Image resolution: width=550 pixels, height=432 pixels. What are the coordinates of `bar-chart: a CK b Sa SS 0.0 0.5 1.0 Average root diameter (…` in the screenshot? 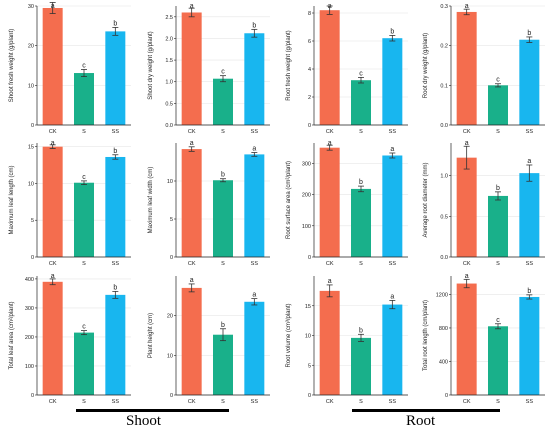 It's located at (484, 203).